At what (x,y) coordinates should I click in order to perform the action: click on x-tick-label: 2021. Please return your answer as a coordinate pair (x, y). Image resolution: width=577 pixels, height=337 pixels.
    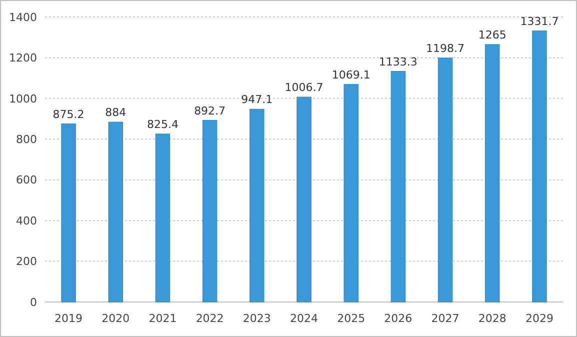
    Looking at the image, I should click on (162, 318).